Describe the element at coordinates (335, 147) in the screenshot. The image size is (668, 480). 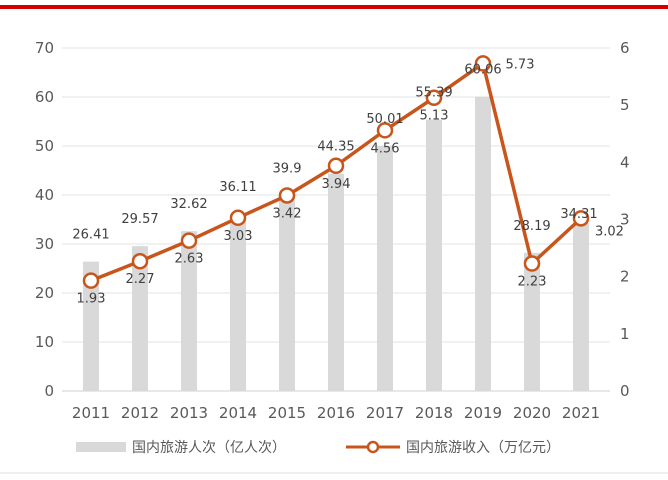
I see `bar-data-label: 44.35` at that location.